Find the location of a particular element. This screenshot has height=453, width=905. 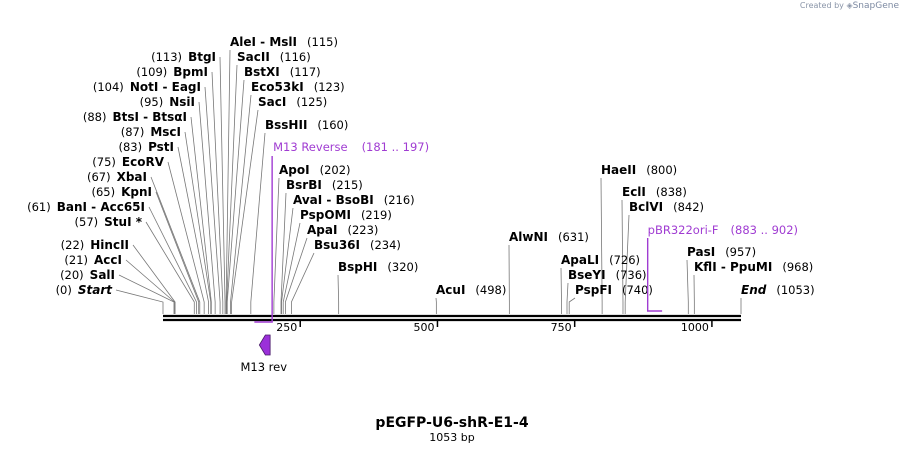

site-psti: PstI (83) is located at coordinates (146, 147).